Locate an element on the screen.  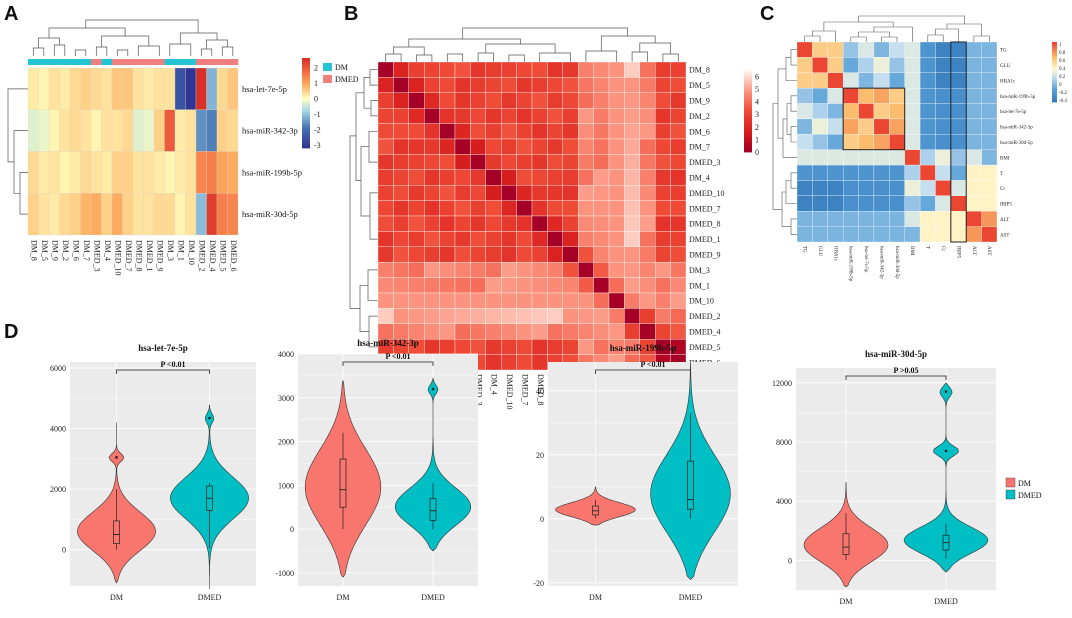
row-label: hsa-miR-342-3p is located at coordinates (1016, 128).